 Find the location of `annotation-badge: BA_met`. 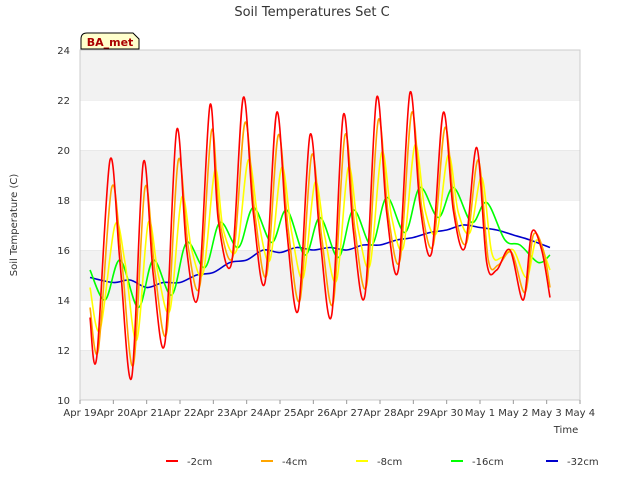

annotation-badge: BA_met is located at coordinates (110, 41).